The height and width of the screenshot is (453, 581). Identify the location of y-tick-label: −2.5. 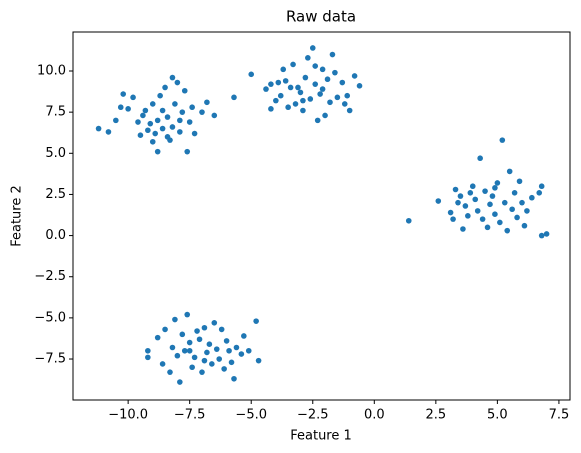
(50, 276).